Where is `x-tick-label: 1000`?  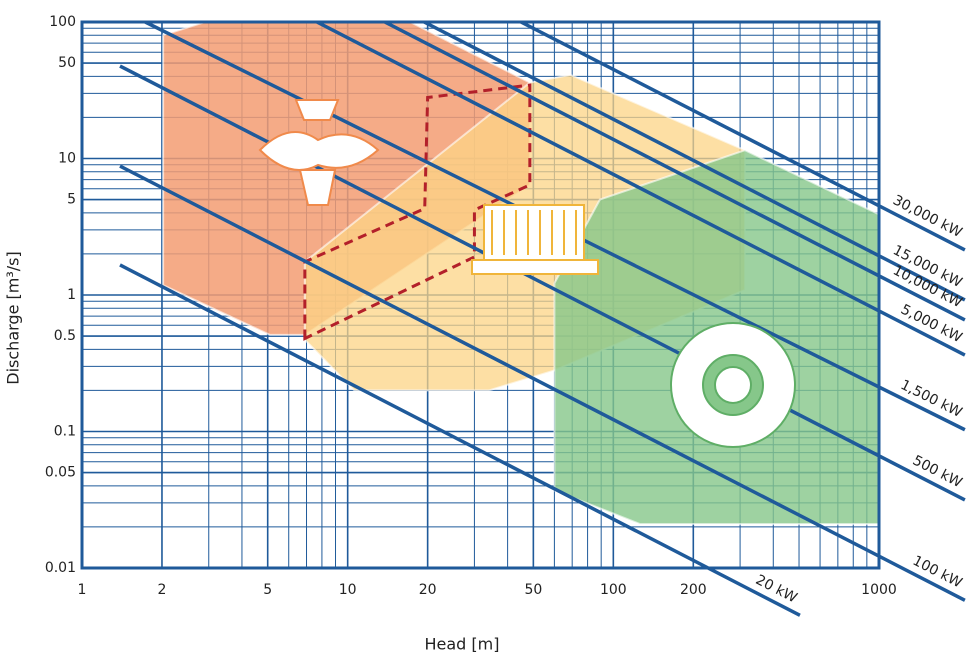 x-tick-label: 1000 is located at coordinates (879, 590).